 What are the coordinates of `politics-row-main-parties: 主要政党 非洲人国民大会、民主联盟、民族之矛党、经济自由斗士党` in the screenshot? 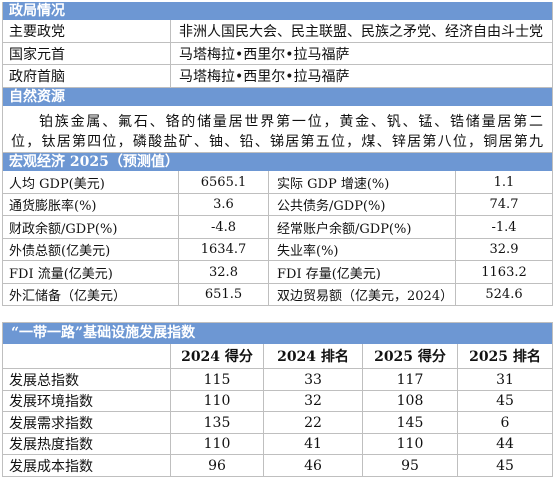 It's located at (277, 31).